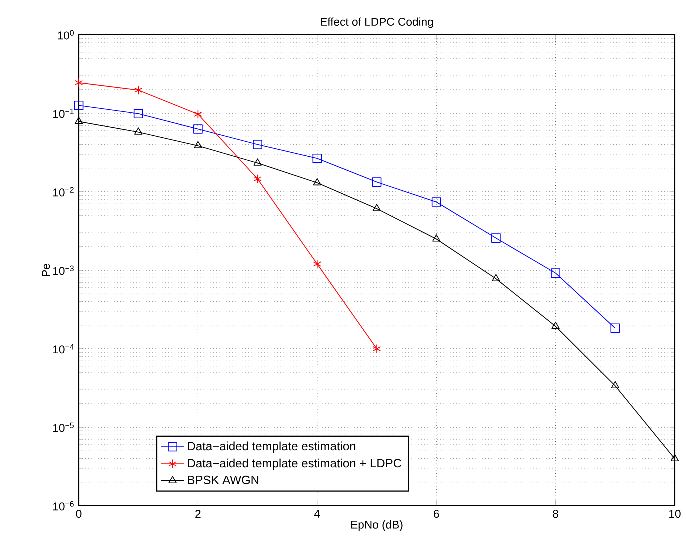 This screenshot has width=686, height=560. What do you see at coordinates (66, 35) in the screenshot?
I see `y-tick-label: 10$^{0}$` at bounding box center [66, 35].